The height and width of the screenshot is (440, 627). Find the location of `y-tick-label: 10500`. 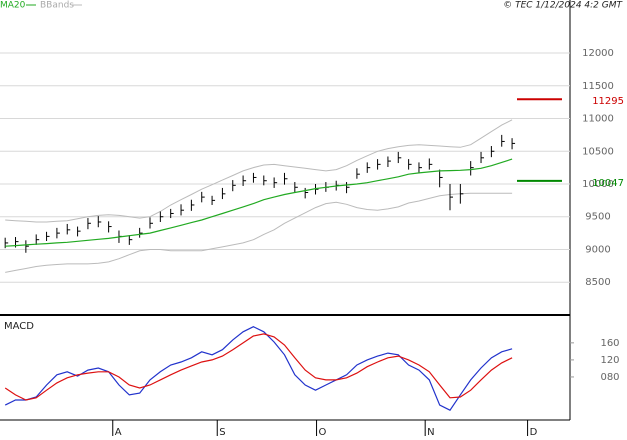

y-tick-label: 10500 is located at coordinates (598, 151).